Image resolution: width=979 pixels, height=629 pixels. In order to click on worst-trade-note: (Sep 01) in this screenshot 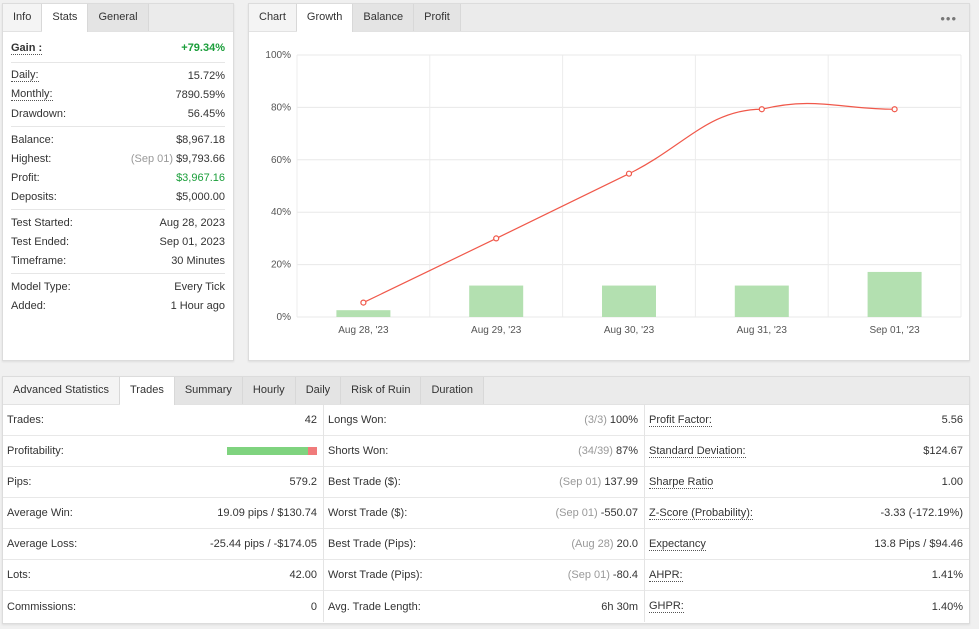, I will do `click(576, 513)`.